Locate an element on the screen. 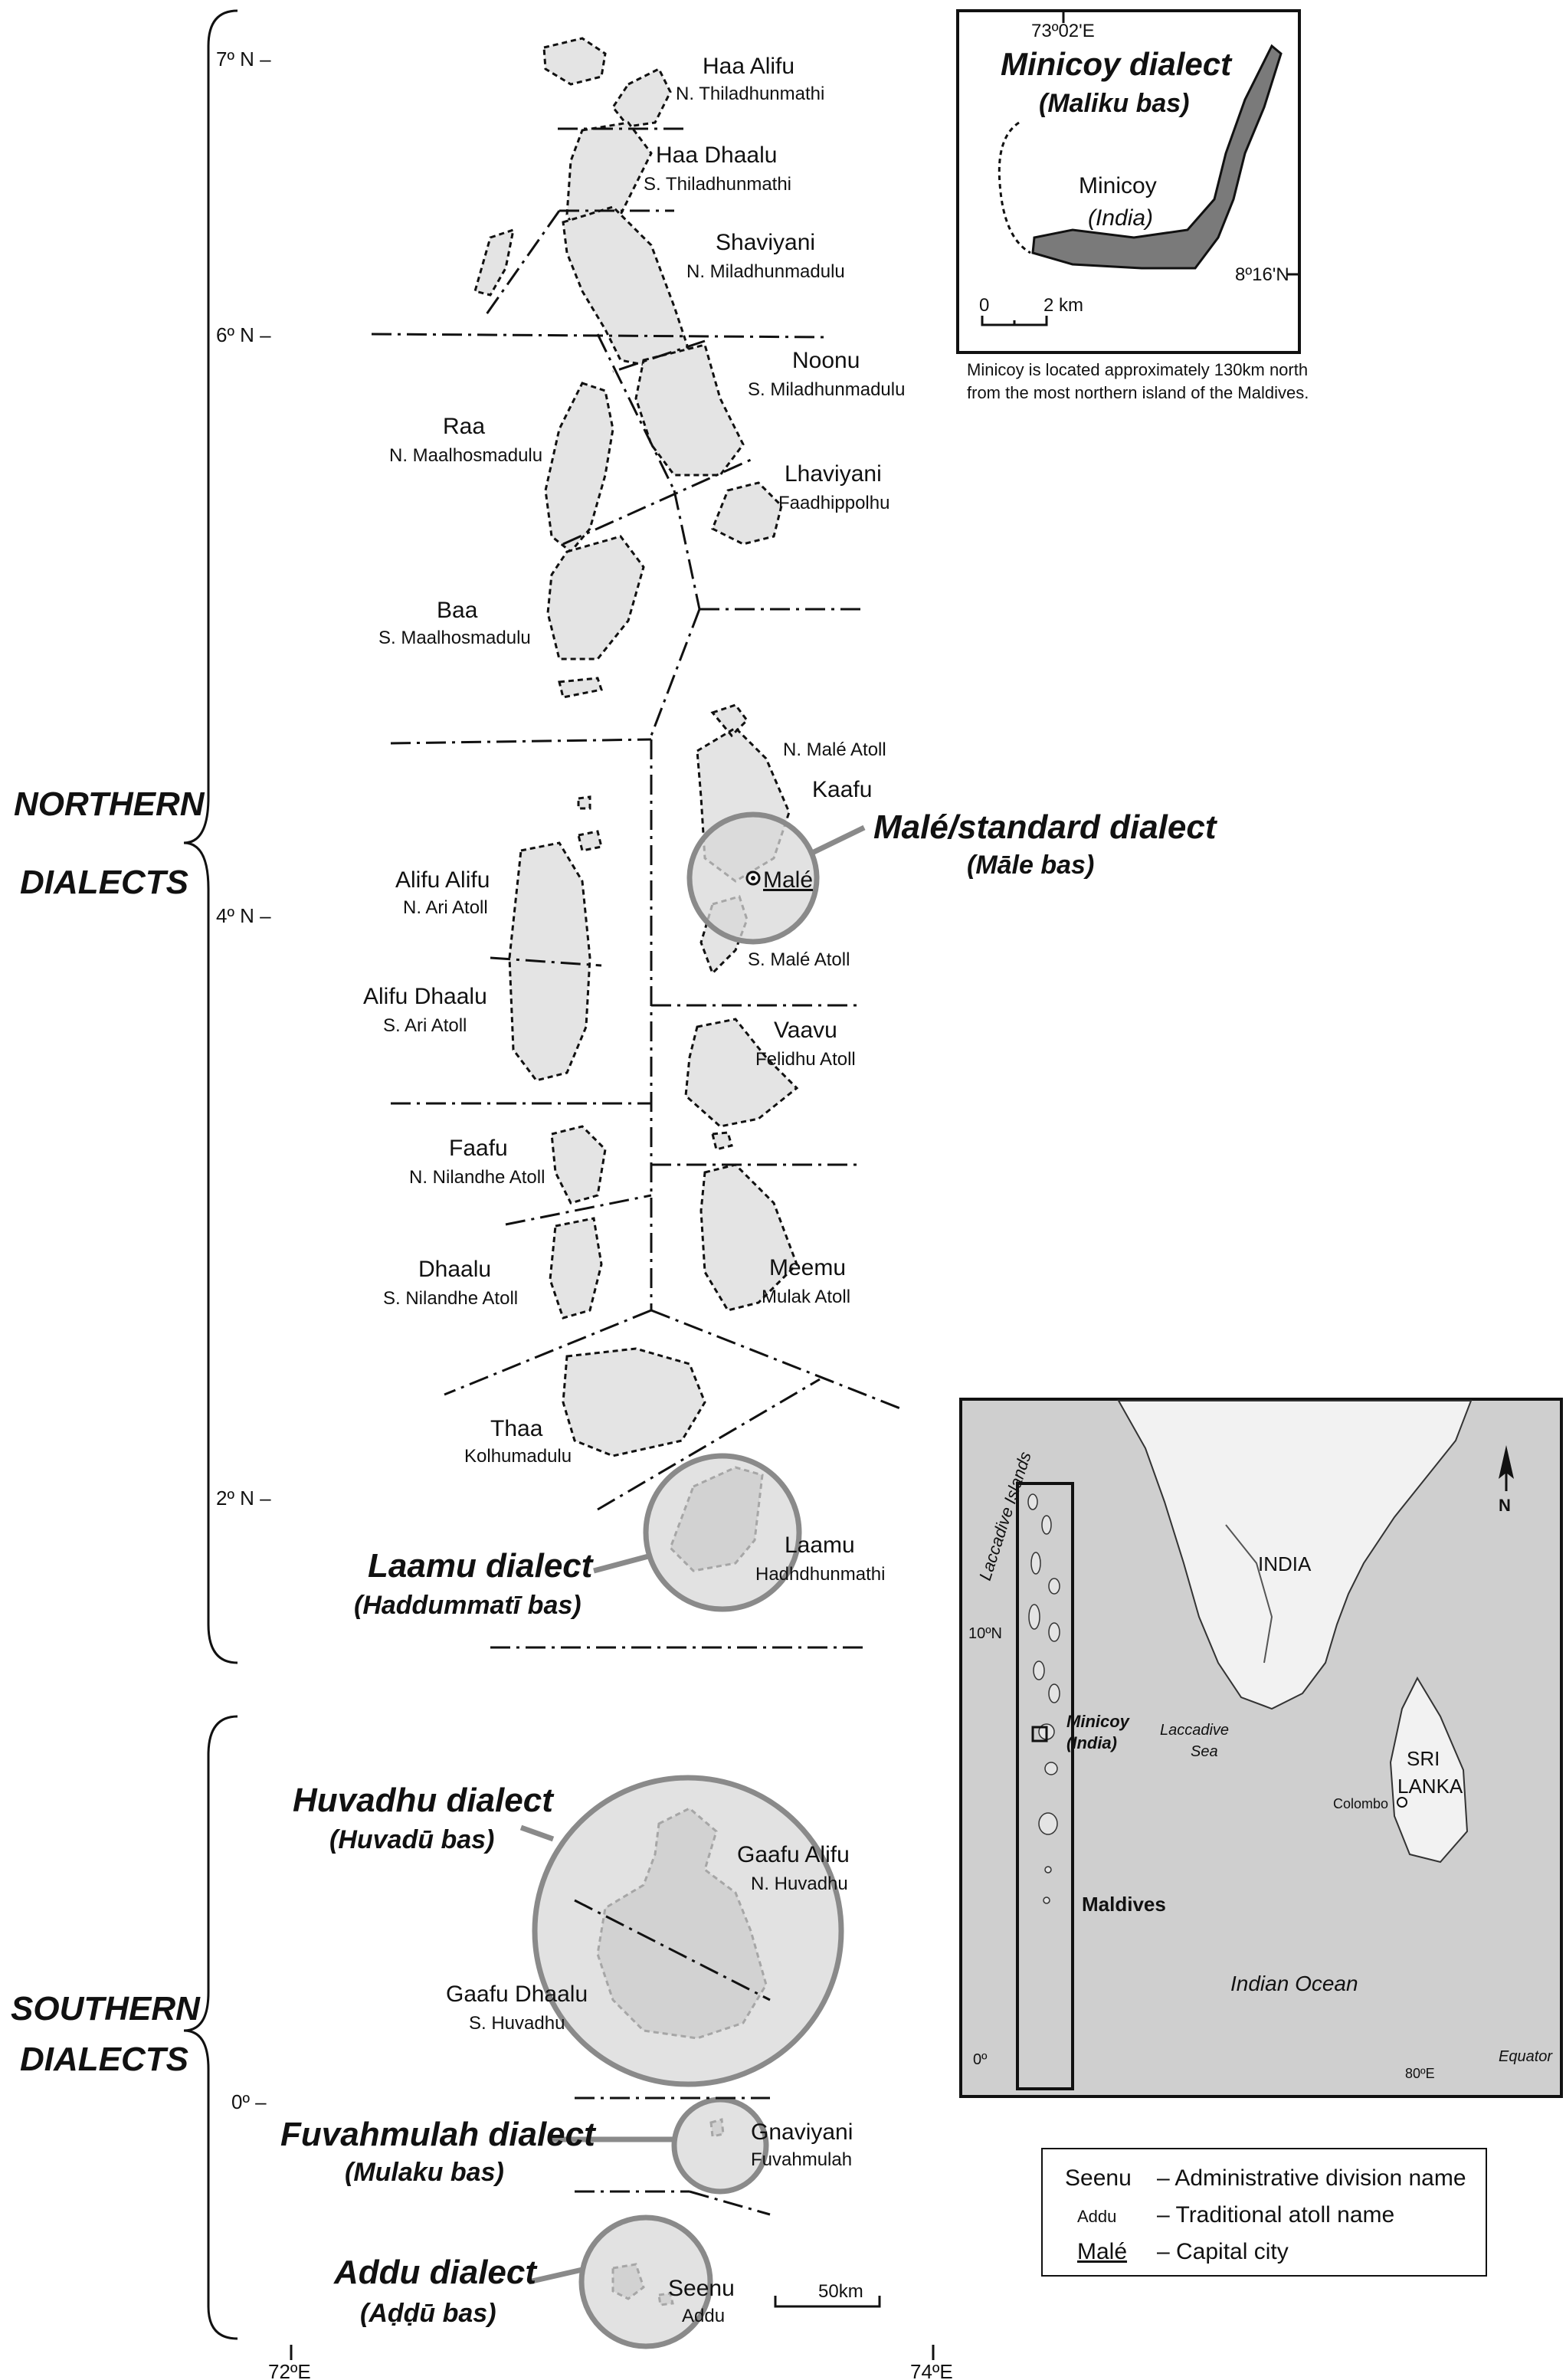  laccadive-sea-label-2: Sea is located at coordinates (1204, 1751).